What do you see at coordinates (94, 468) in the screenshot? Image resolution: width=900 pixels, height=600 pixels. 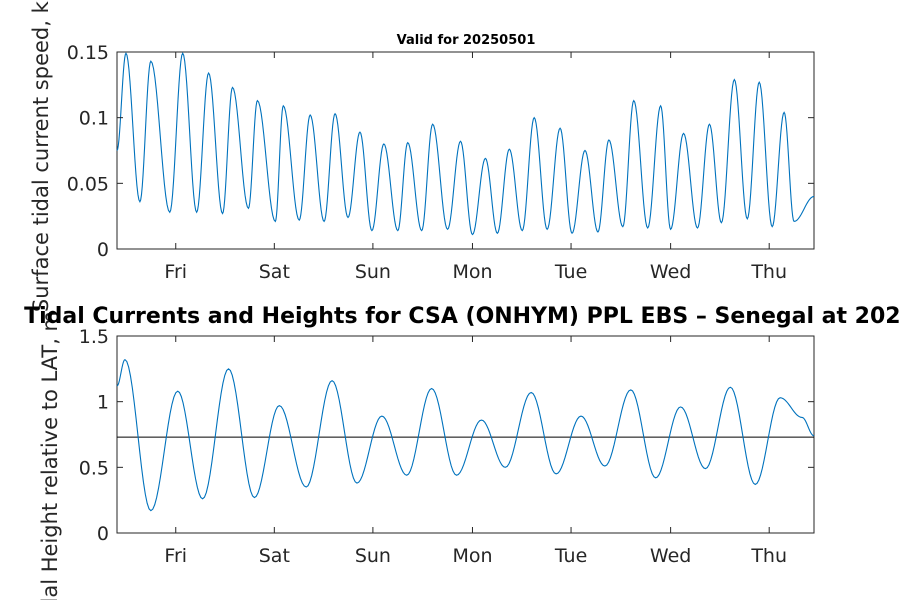 I see `y-tick-label: 0.5` at bounding box center [94, 468].